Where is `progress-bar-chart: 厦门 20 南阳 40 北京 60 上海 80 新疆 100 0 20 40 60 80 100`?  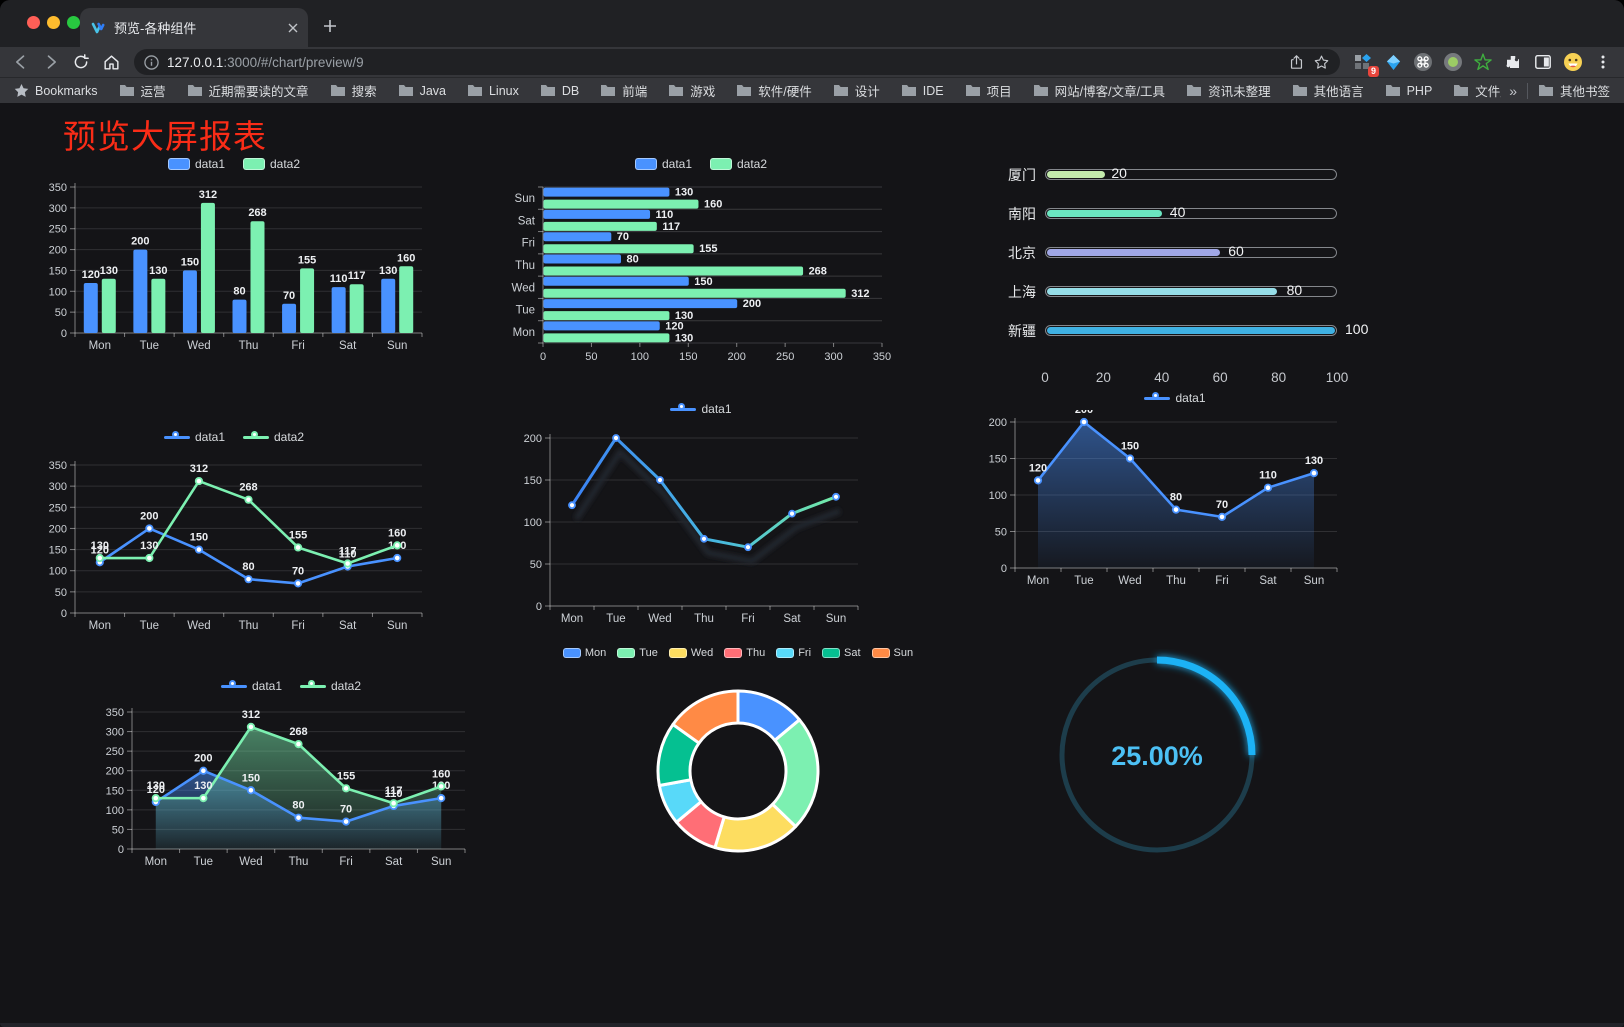
progress-bar-chart: 厦门 20 南阳 40 北京 60 上海 80 新疆 100 0 20 40 60 80 100 is located at coordinates (1185, 320).